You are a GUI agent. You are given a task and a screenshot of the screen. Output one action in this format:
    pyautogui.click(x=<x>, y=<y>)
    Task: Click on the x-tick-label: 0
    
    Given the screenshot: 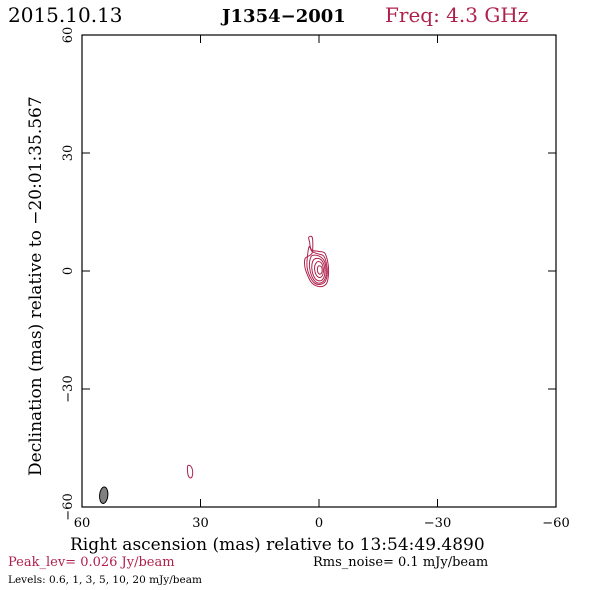 What is the action you would take?
    pyautogui.click(x=319, y=523)
    